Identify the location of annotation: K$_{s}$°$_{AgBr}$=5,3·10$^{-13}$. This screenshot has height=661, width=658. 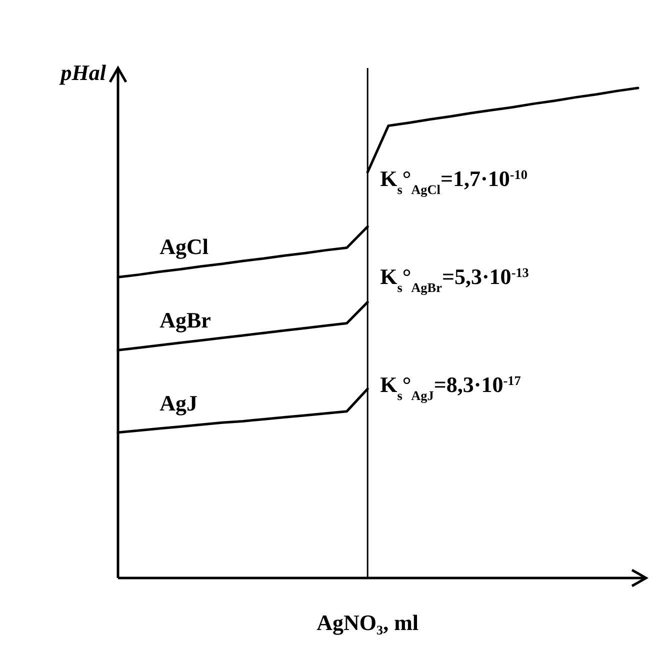
(455, 279).